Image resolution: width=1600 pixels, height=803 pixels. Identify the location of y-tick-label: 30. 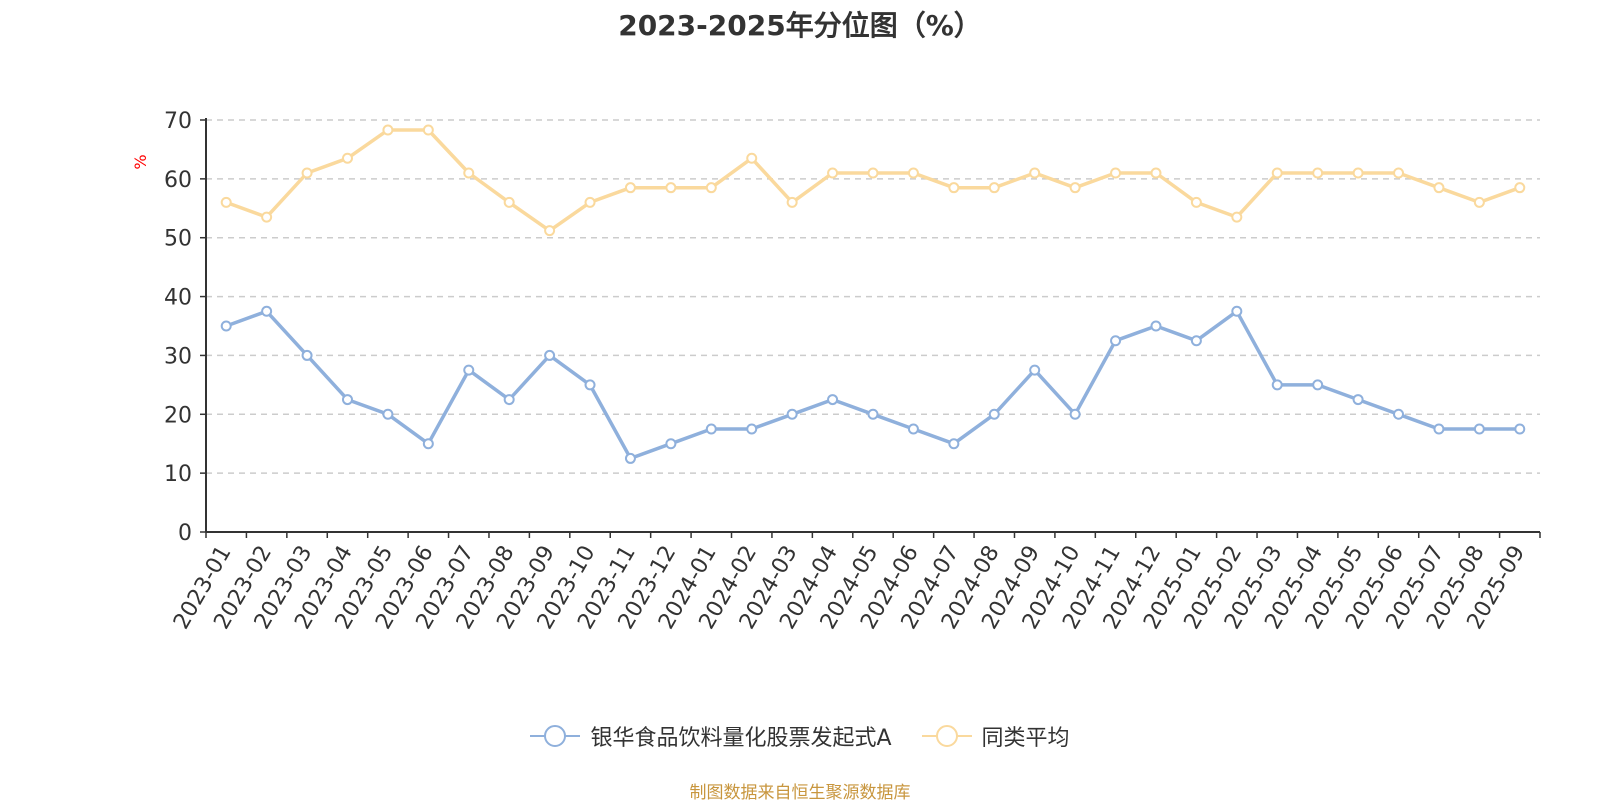
(178, 356).